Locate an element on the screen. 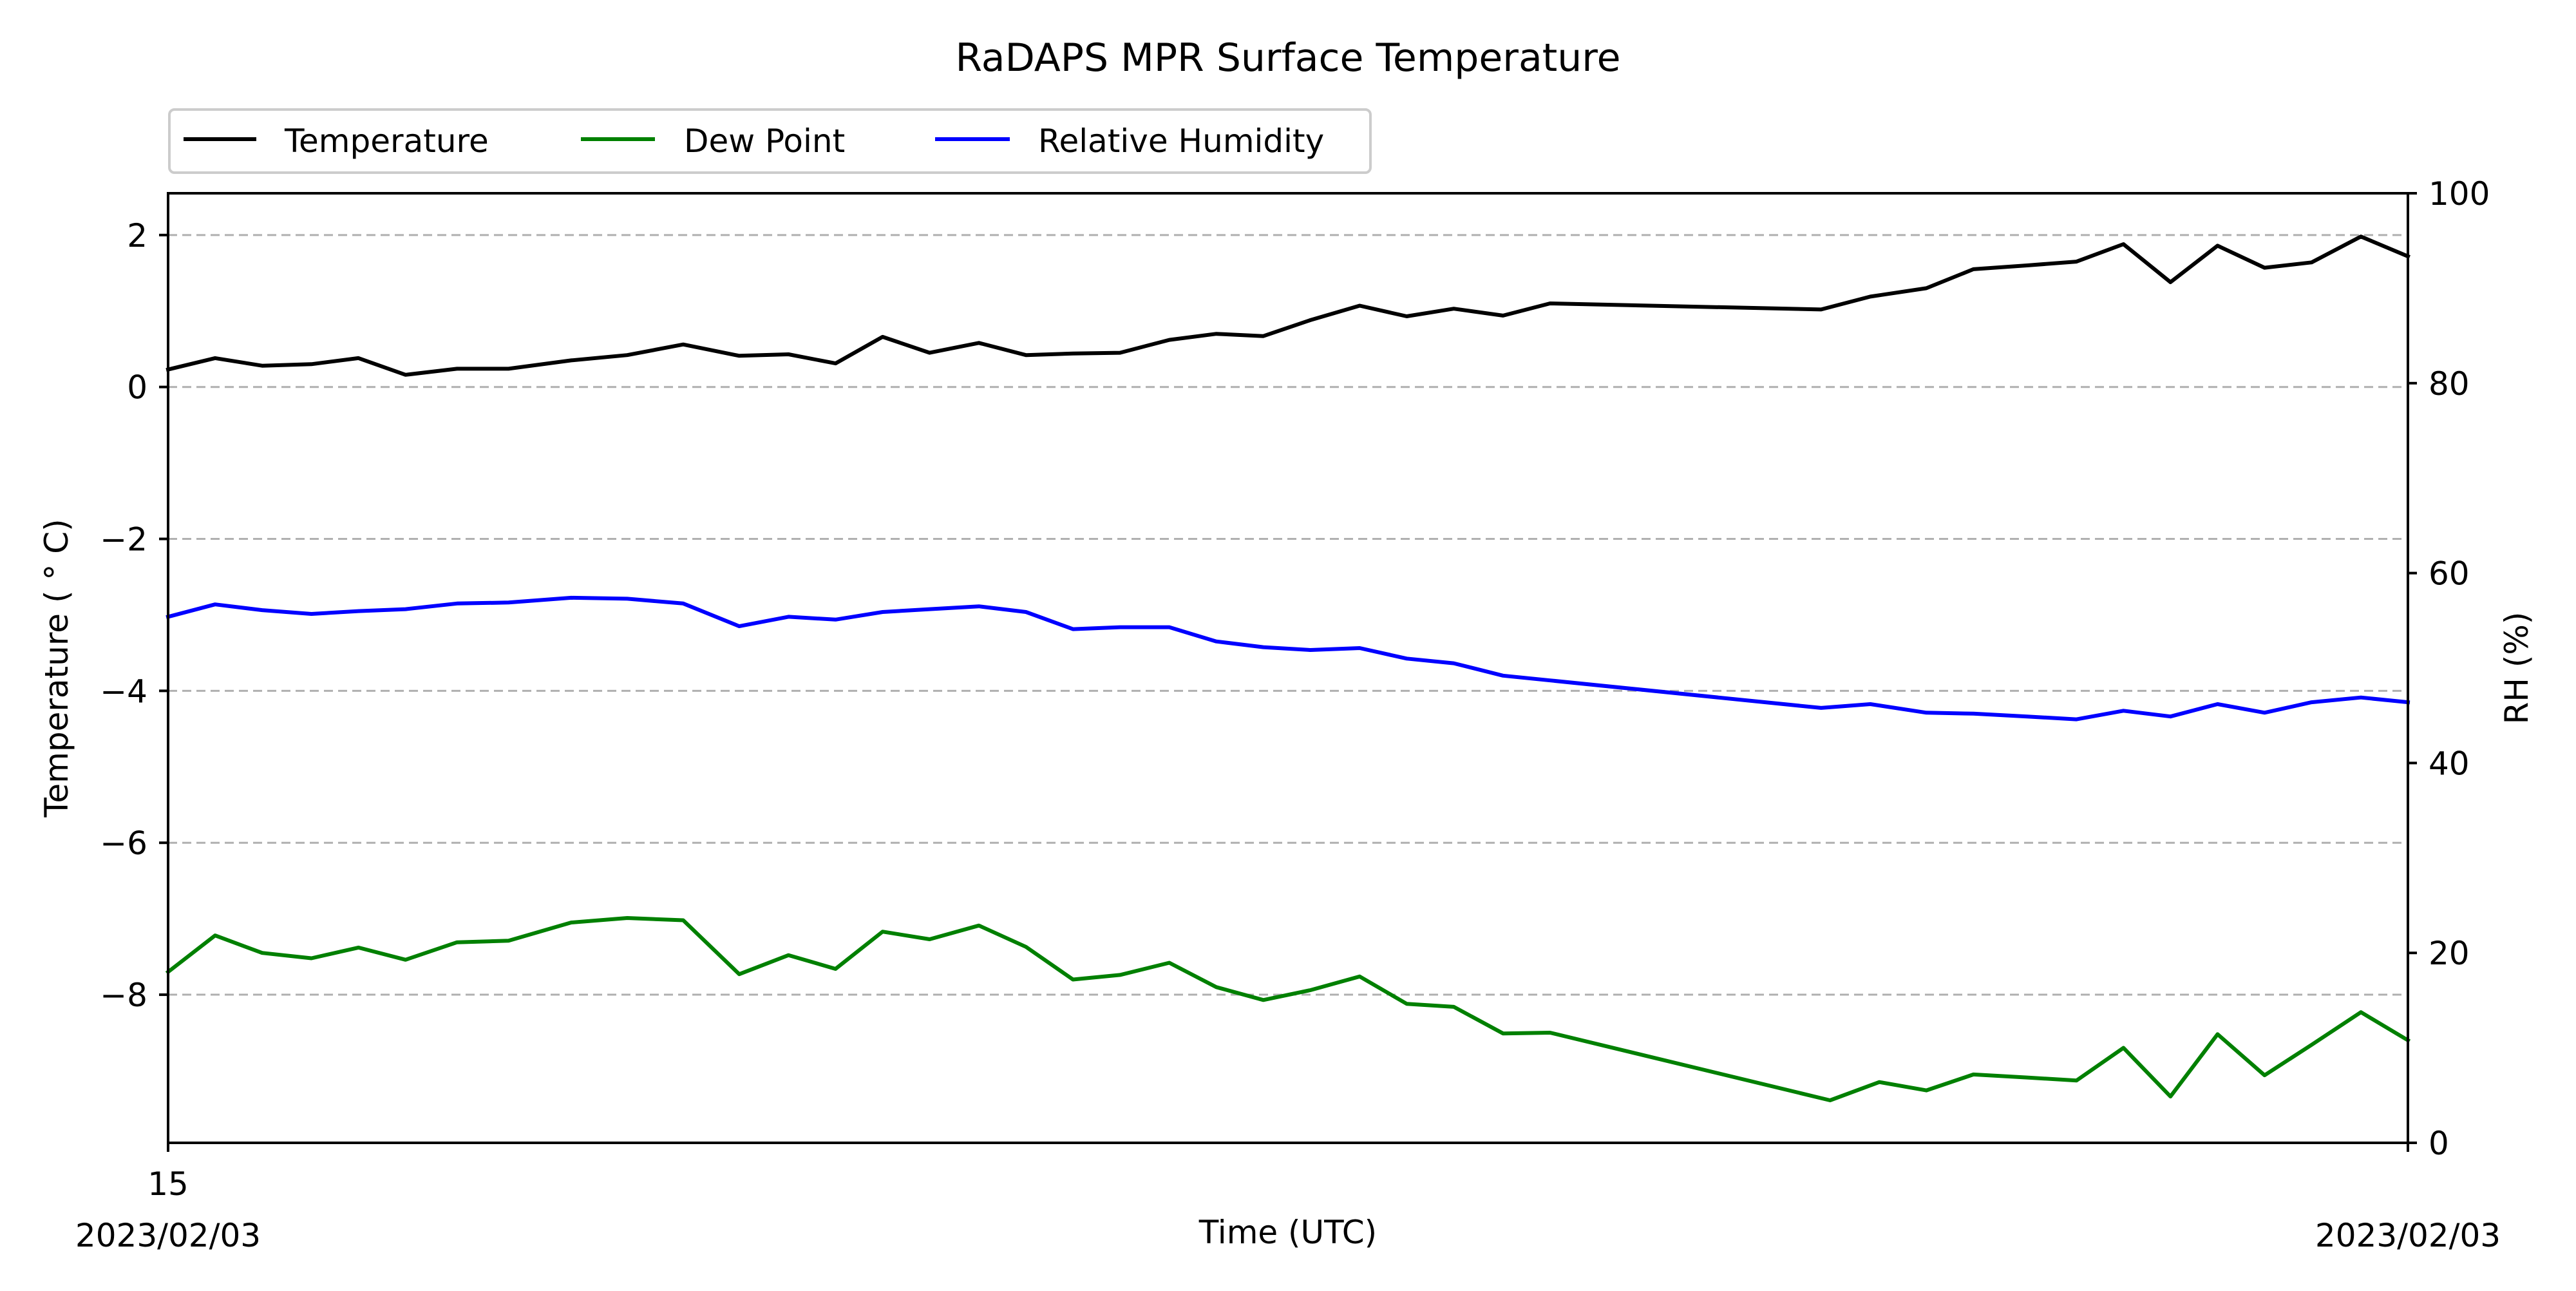 This screenshot has width=2576, height=1291. x-end-date-label: 2023/02/03 is located at coordinates (2408, 1235).